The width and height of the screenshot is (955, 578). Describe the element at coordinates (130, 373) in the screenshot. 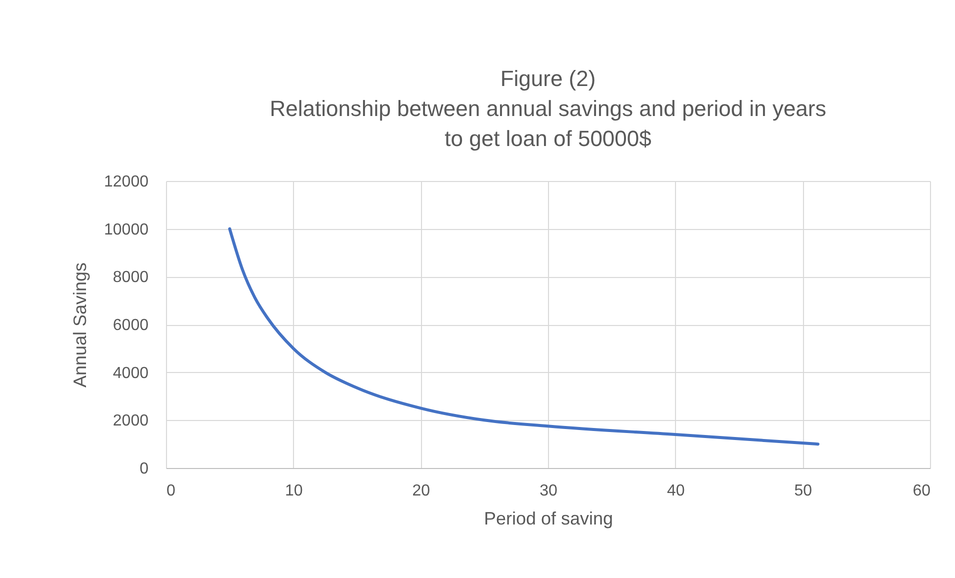

I see `y-tick-label: 4000` at that location.